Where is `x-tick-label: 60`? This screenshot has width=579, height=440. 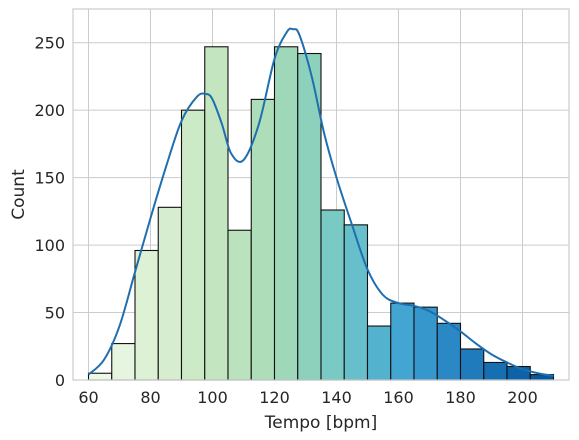
x-tick-label: 60 is located at coordinates (88, 397).